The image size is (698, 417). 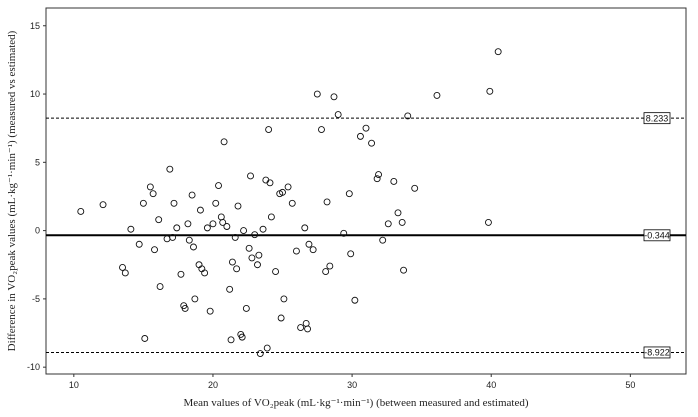 I want to click on y-tick-label: 10, so click(x=35, y=94).